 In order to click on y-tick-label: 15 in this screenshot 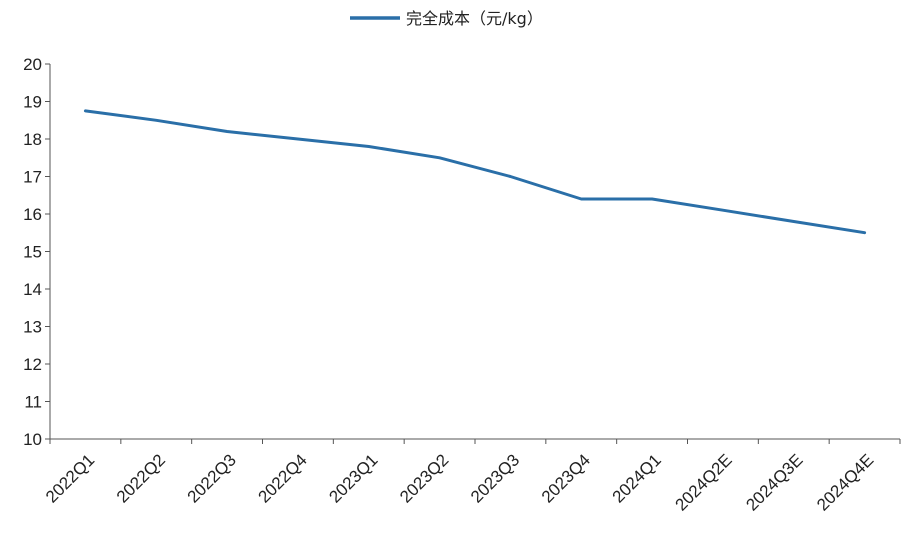, I will do `click(32, 252)`.